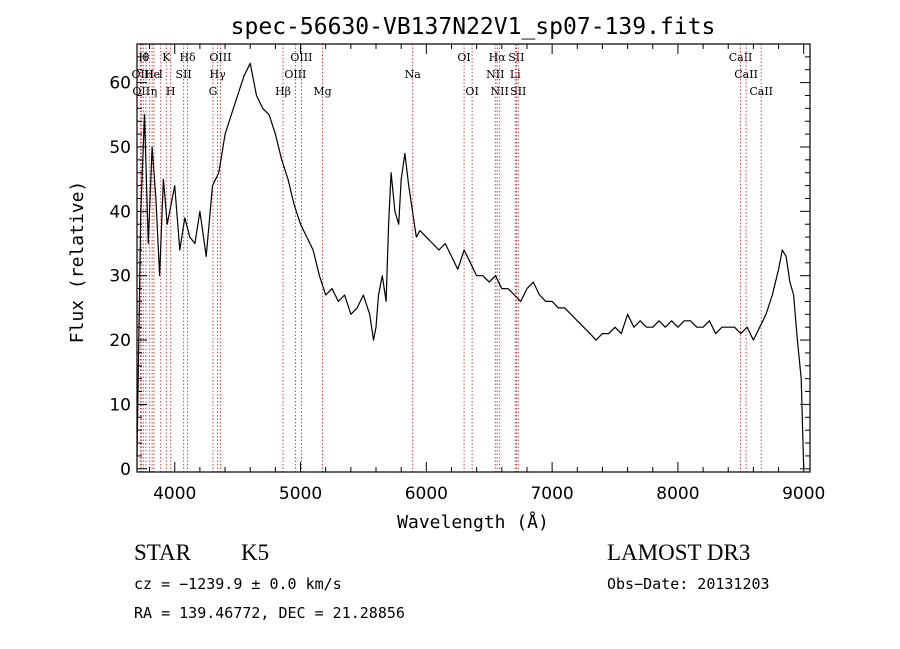  I want to click on survey-name: LAMOST DR3, so click(679, 552).